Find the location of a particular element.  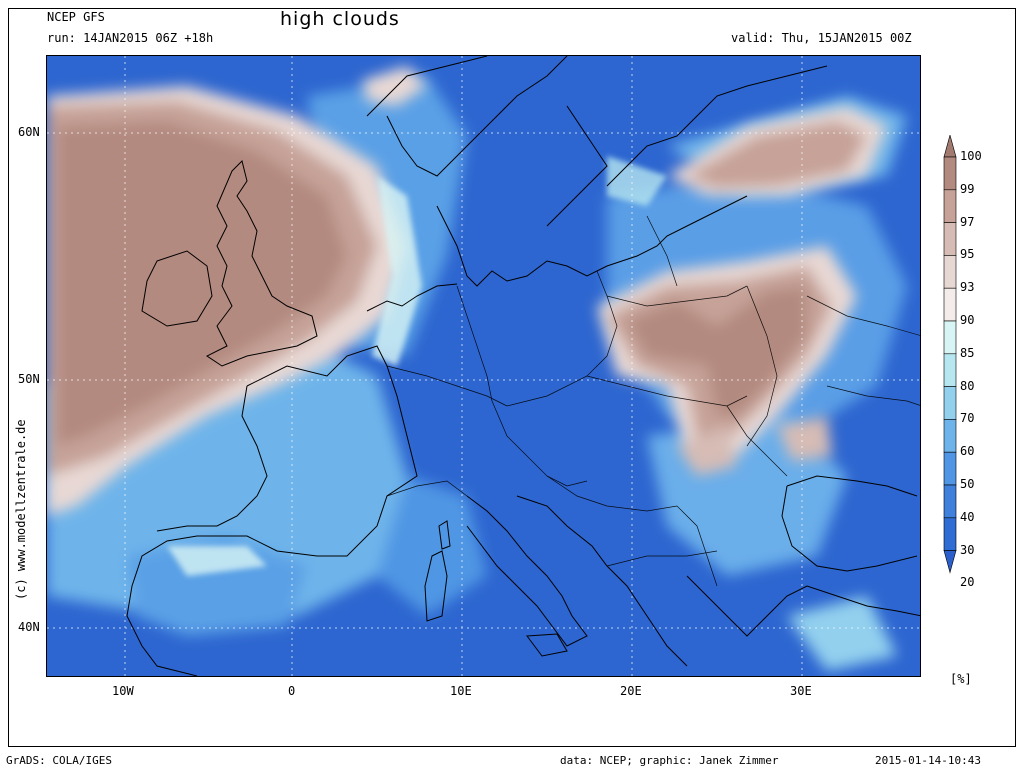

legend-arrow-bottom is located at coordinates (950, 562).